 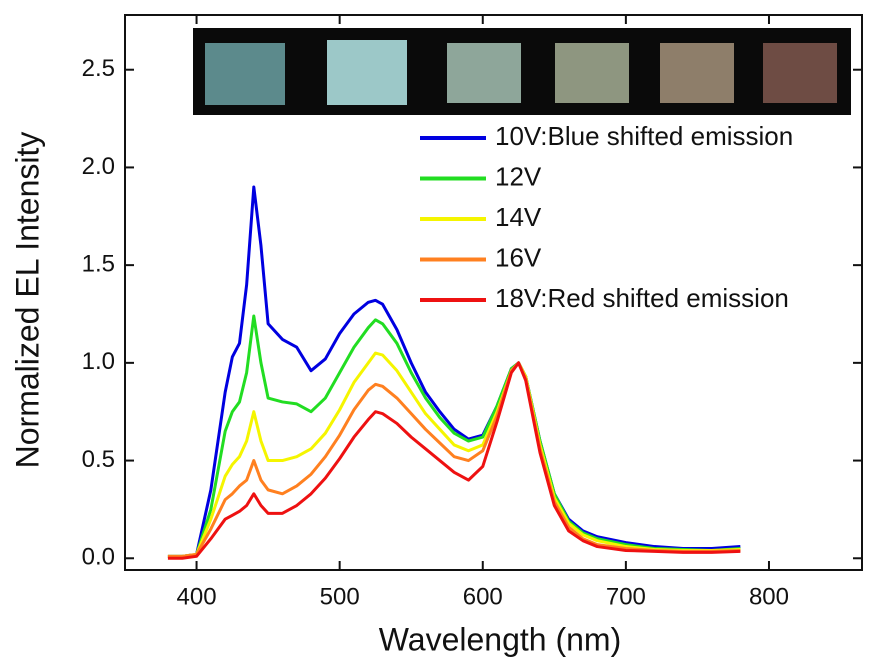 What do you see at coordinates (98, 68) in the screenshot?
I see `y-tick-label: 2.5` at bounding box center [98, 68].